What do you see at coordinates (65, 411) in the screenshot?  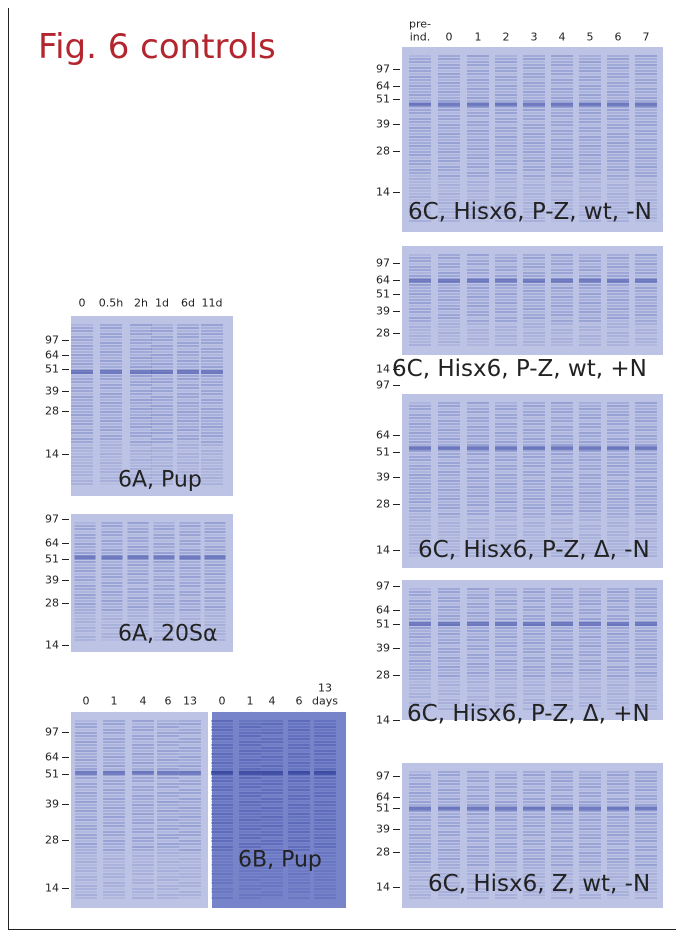 I see `marker-tick` at bounding box center [65, 411].